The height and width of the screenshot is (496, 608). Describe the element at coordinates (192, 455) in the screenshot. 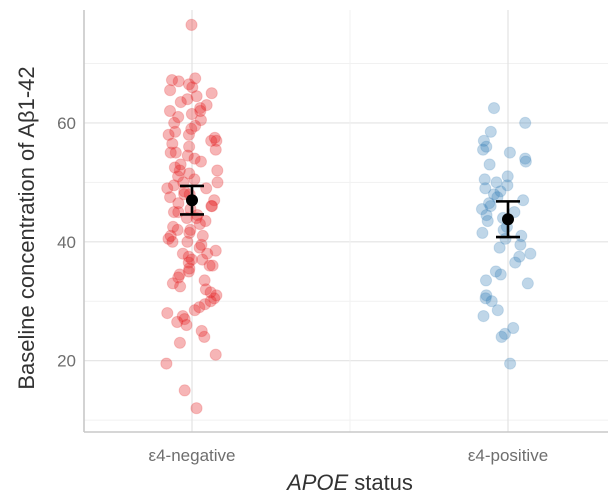

I see `x-tick-label: ε4-negative` at that location.